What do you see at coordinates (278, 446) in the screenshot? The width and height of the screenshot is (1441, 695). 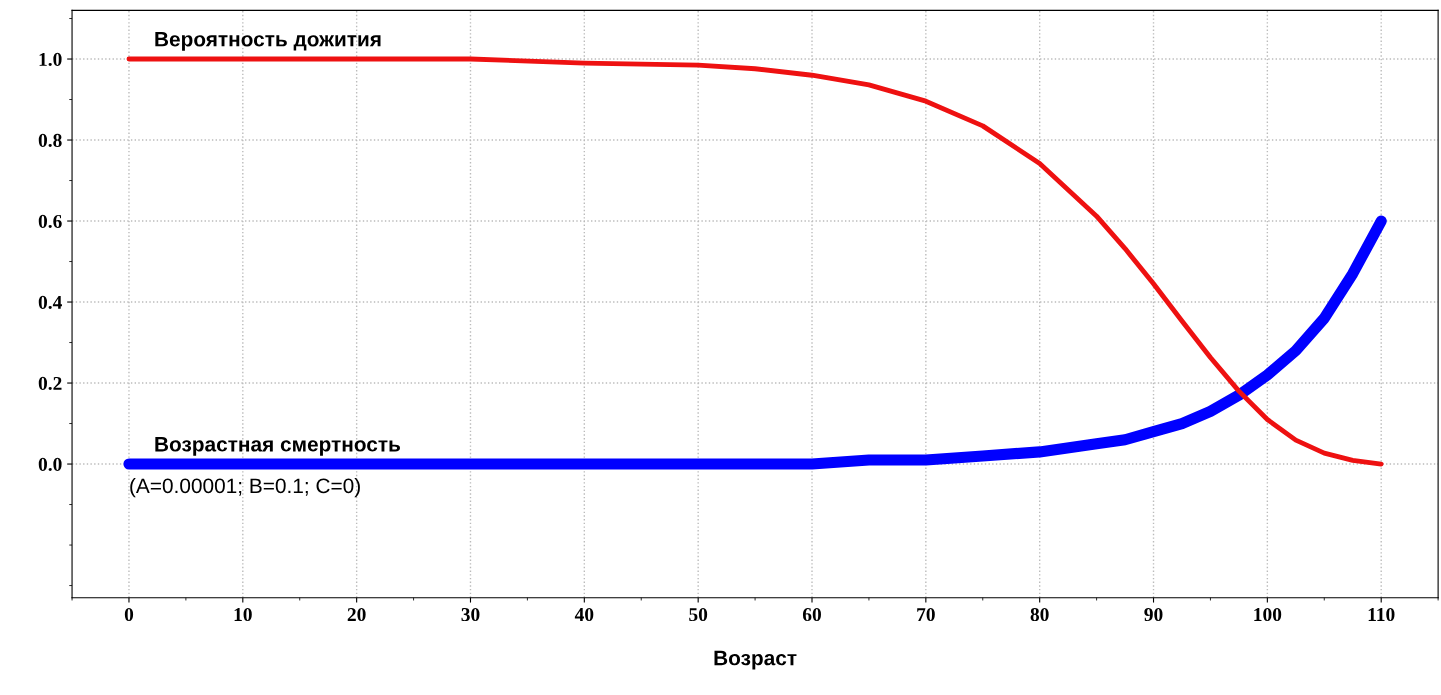 I see `series-label: Возрастная смертность` at bounding box center [278, 446].